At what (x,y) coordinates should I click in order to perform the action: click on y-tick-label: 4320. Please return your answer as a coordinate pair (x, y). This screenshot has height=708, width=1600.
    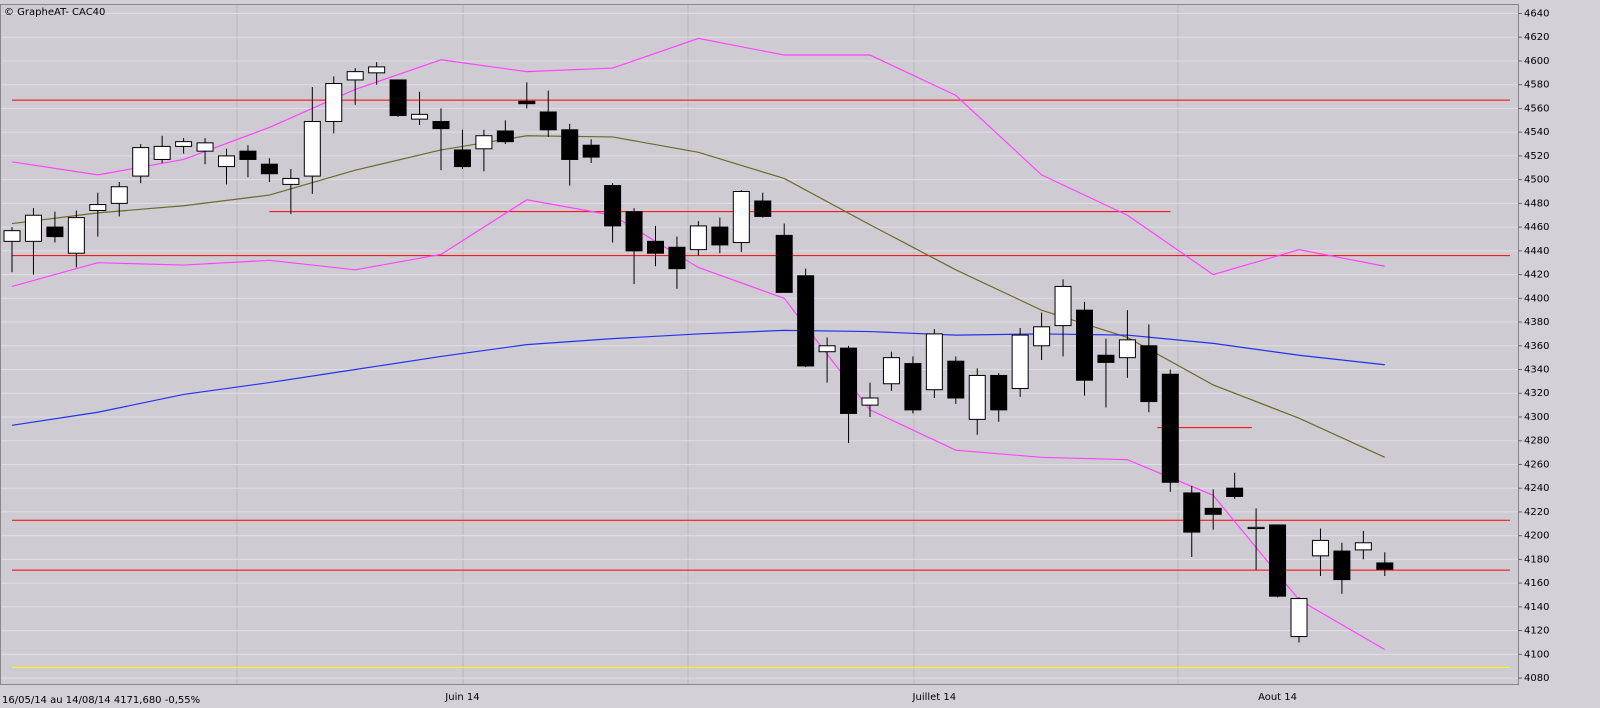
    Looking at the image, I should click on (1536, 393).